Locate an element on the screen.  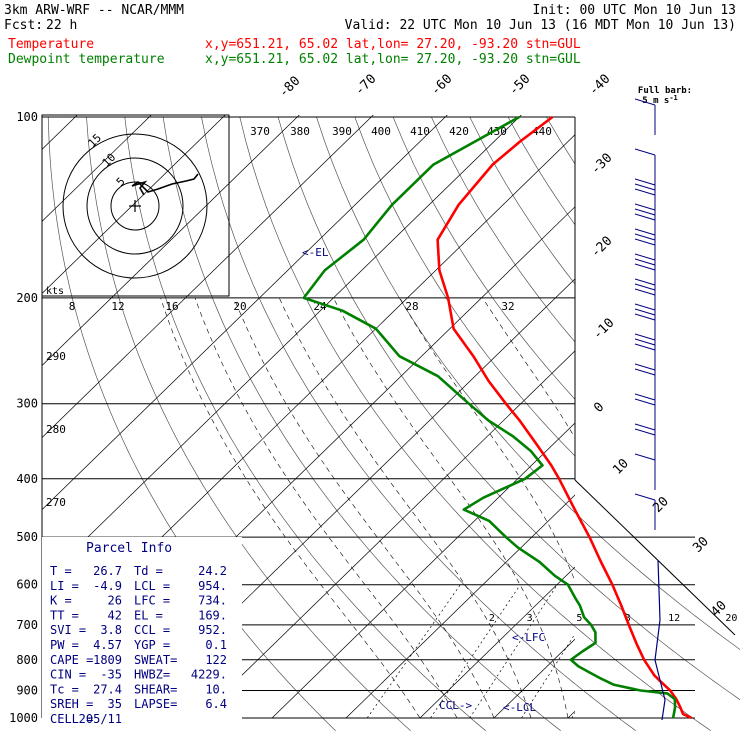
hodograph-speed-label: 20 is located at coordinates (239, 306).